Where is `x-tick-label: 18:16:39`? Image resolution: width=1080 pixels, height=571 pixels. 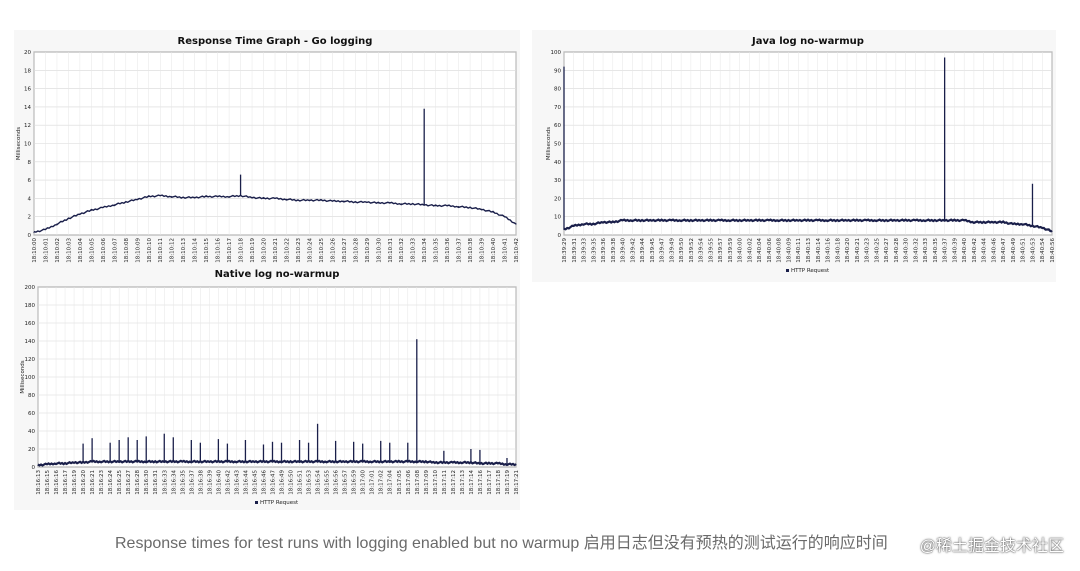
x-tick-label: 18:16:39 is located at coordinates (210, 482).